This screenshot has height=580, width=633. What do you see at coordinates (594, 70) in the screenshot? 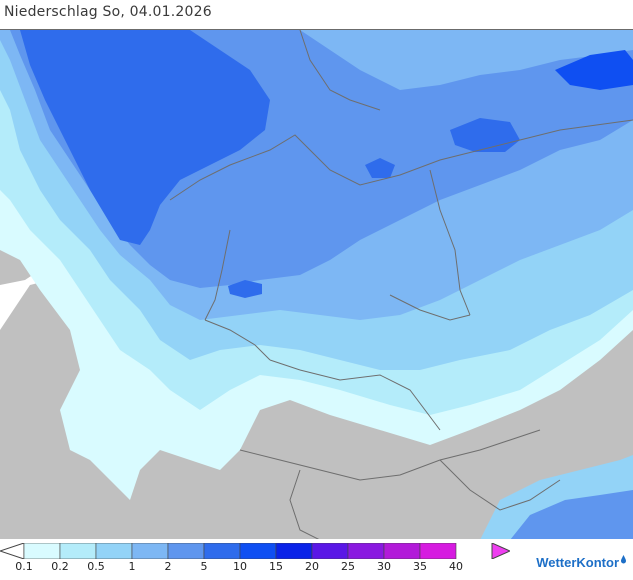
I see `precip-cell-northeast` at bounding box center [594, 70].